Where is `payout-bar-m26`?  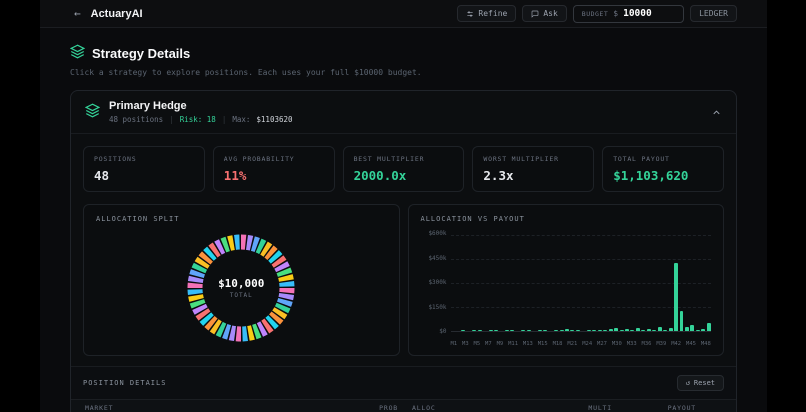 payout-bar-m26 is located at coordinates (588, 330).